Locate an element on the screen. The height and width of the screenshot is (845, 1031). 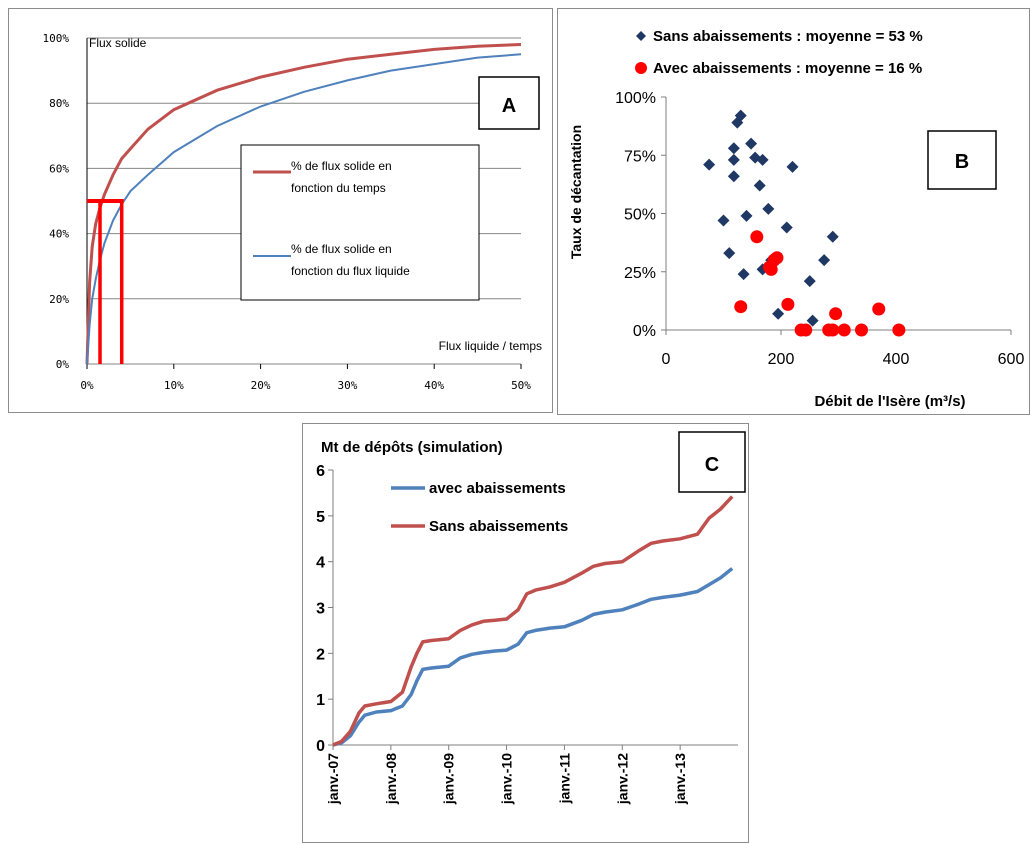
x-tick-label-c-3: janv.-10 is located at coordinates (507, 779).